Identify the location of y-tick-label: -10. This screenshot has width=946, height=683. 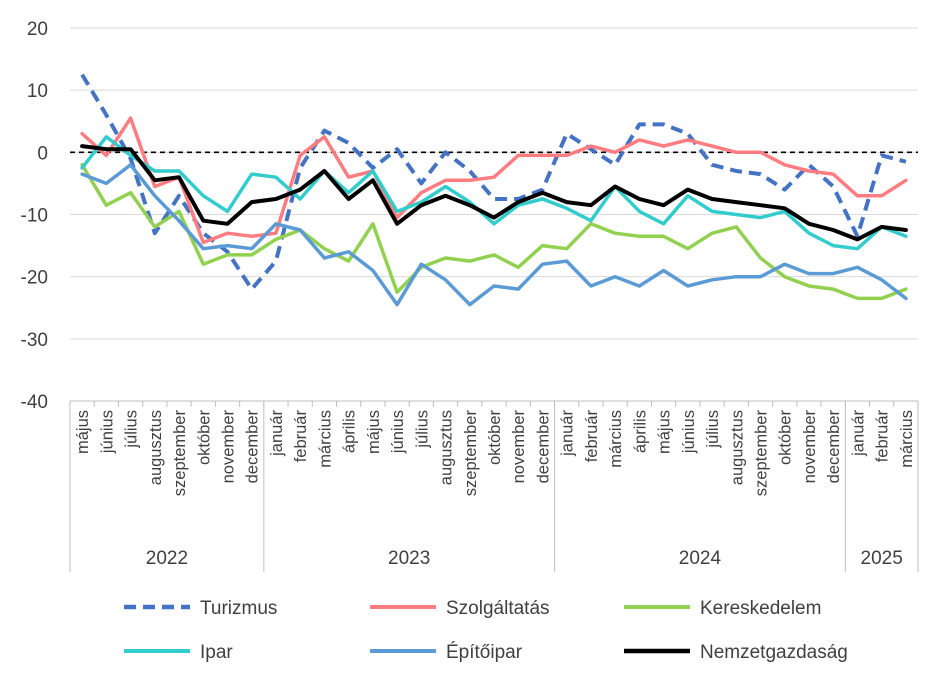
(34, 216).